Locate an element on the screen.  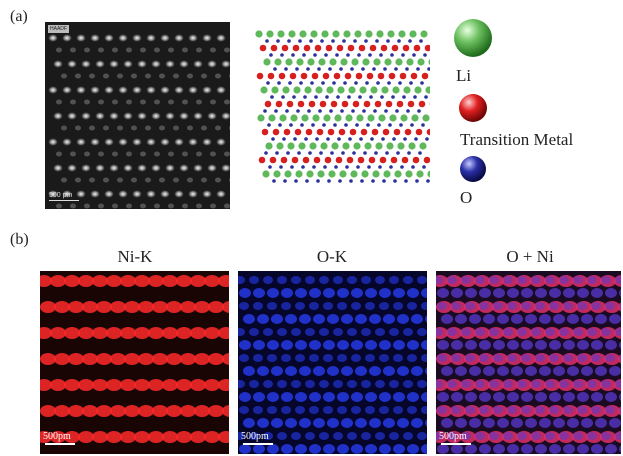
legend-li-label: Li is located at coordinates (464, 75).